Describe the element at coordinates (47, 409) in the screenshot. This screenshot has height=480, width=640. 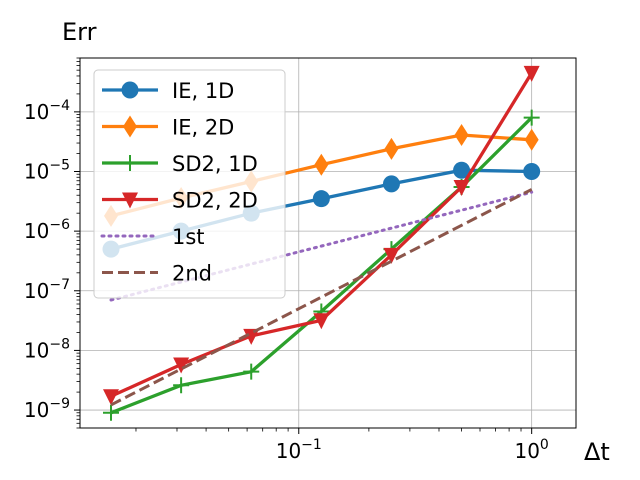
I see `y-tick-label: 10⁻⁹` at that location.